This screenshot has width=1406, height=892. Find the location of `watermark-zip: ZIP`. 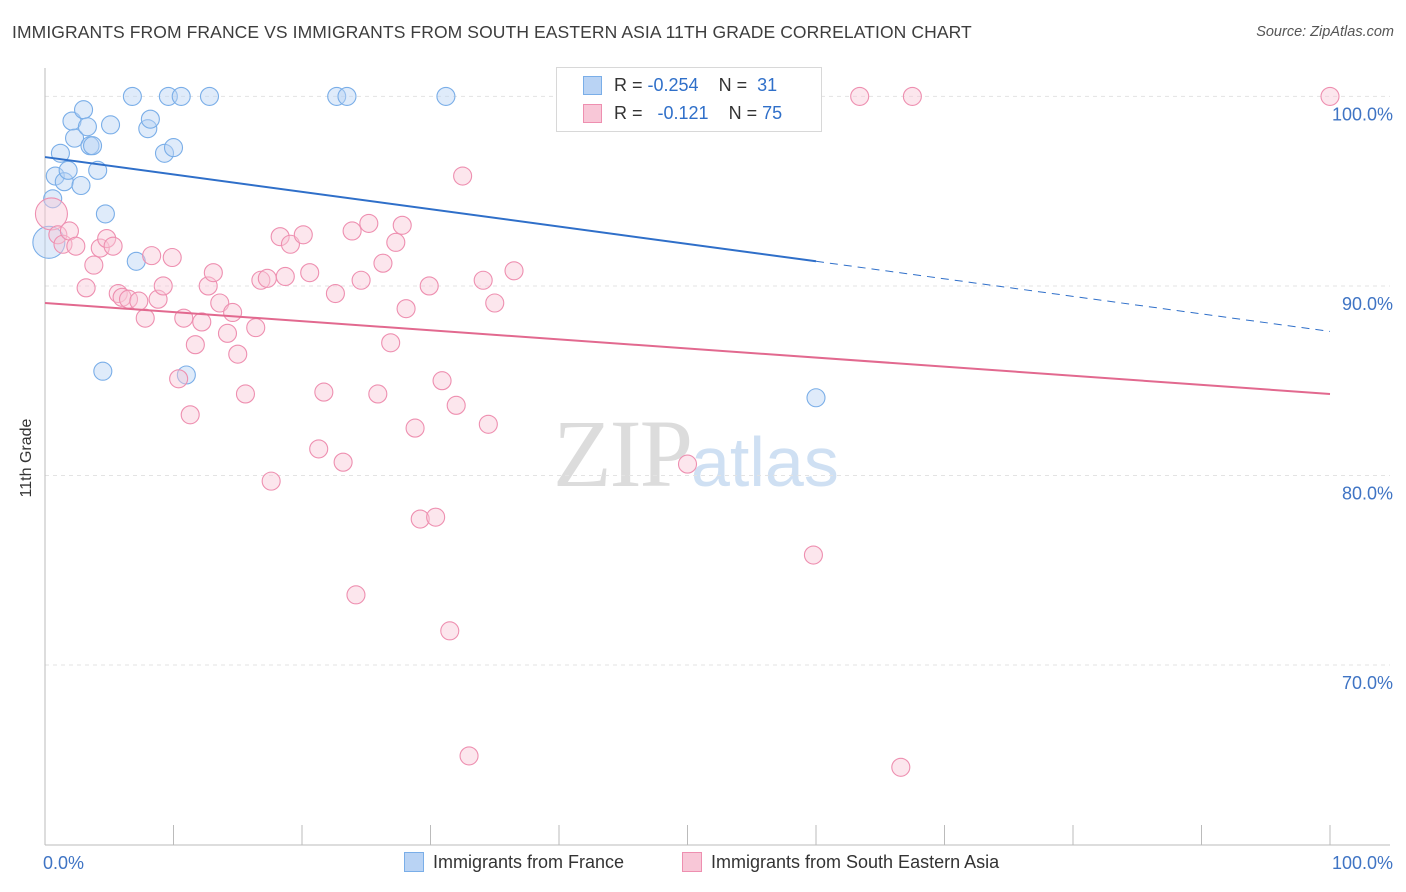

watermark-zip: ZIP is located at coordinates (623, 453).